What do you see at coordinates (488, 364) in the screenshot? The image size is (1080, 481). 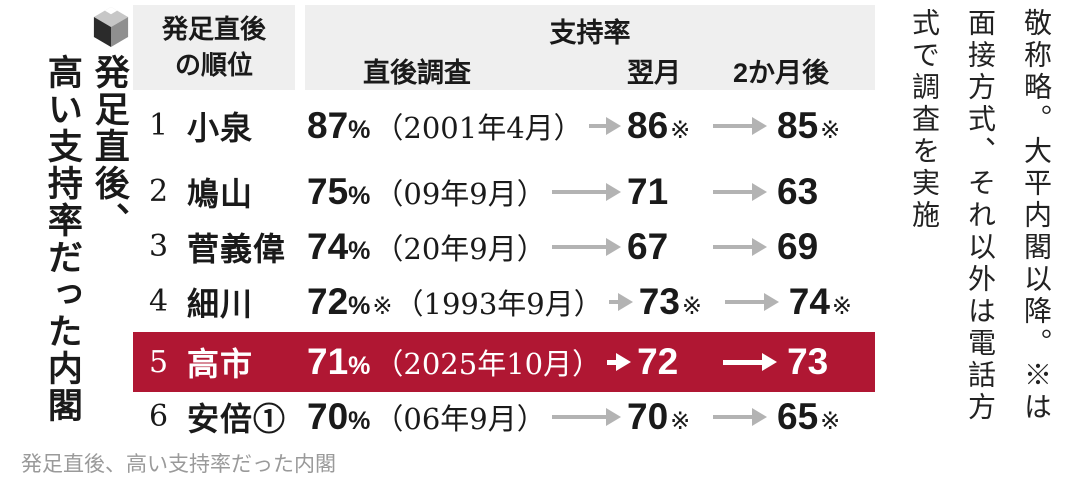 I see `survey-date: （2025年10月）` at bounding box center [488, 364].